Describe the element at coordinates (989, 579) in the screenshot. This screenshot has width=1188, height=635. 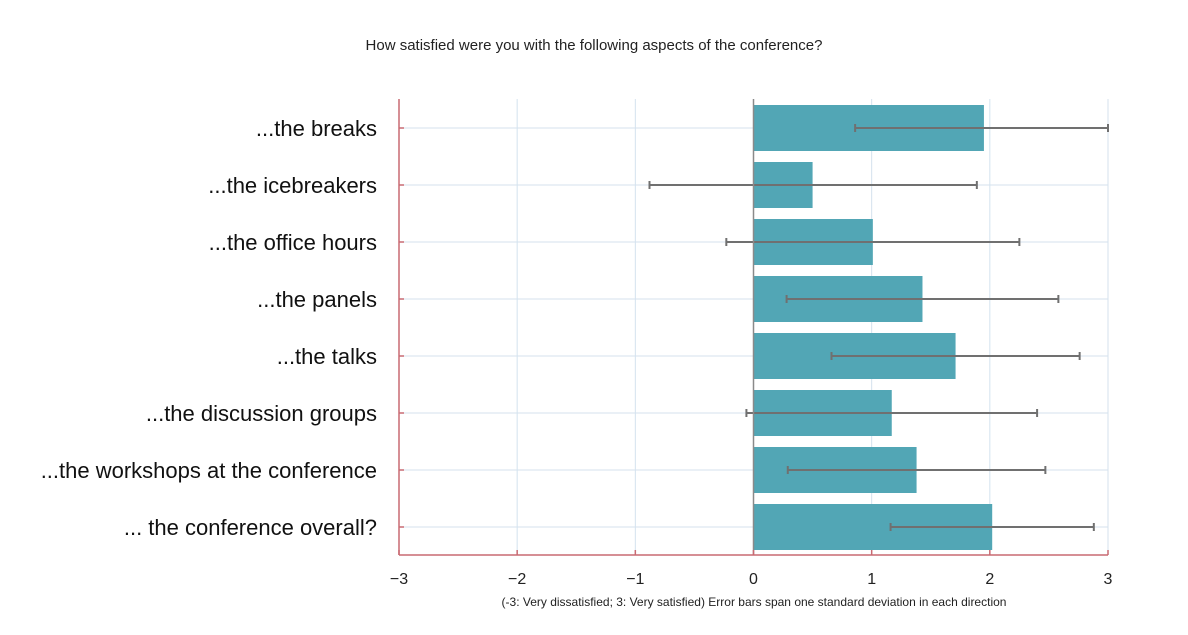
I see `x-tick-label-5: 2` at that location.